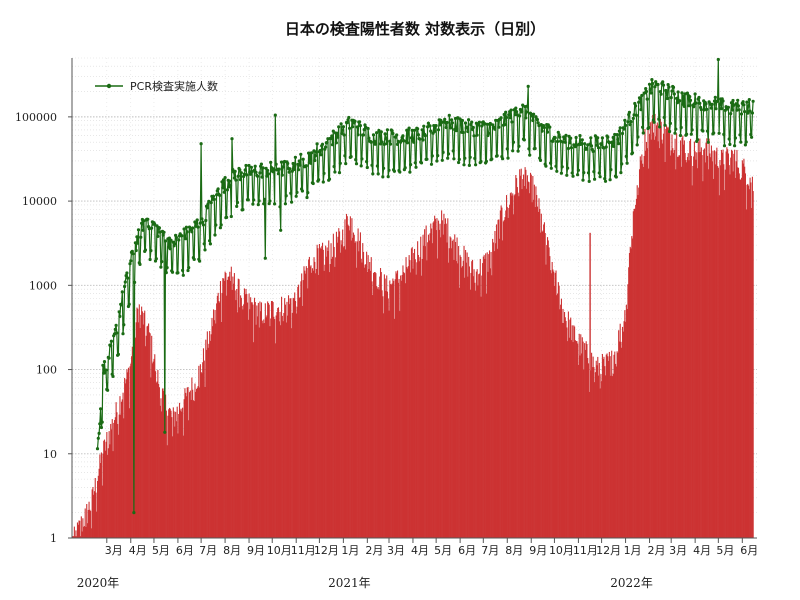  Describe the element at coordinates (114, 550) in the screenshot. I see `x-tick-label: 3月` at that location.